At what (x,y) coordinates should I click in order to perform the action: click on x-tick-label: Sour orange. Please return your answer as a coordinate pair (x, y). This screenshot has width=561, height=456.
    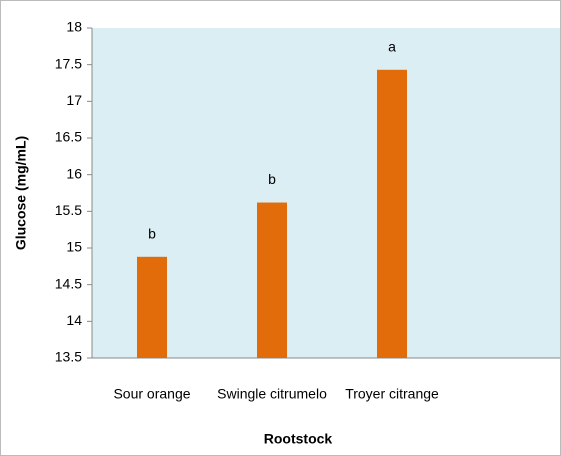
    Looking at the image, I should click on (151, 394).